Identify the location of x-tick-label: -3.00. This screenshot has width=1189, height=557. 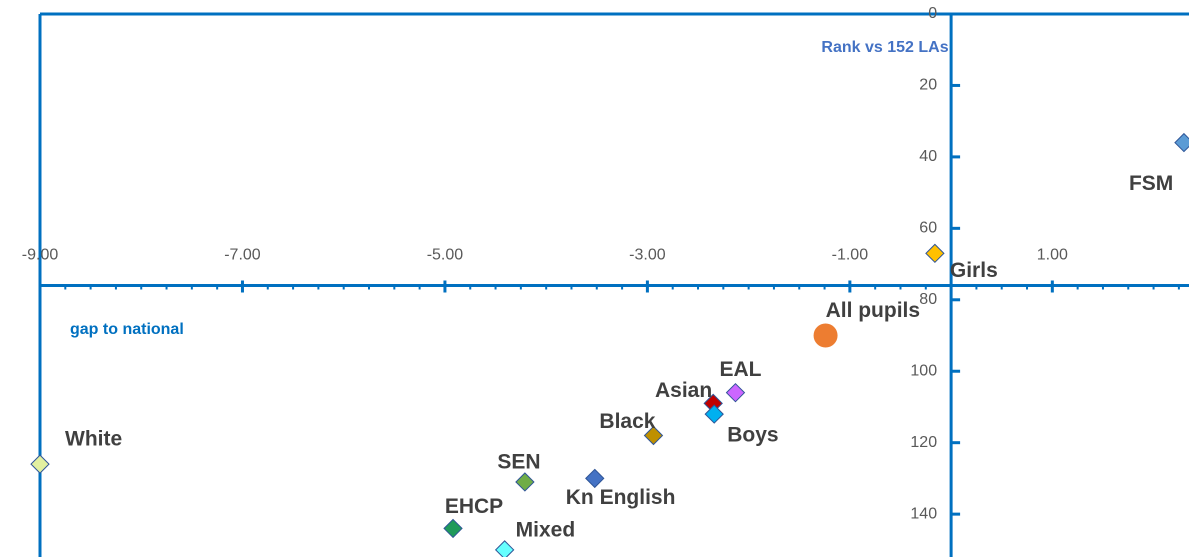
(647, 255).